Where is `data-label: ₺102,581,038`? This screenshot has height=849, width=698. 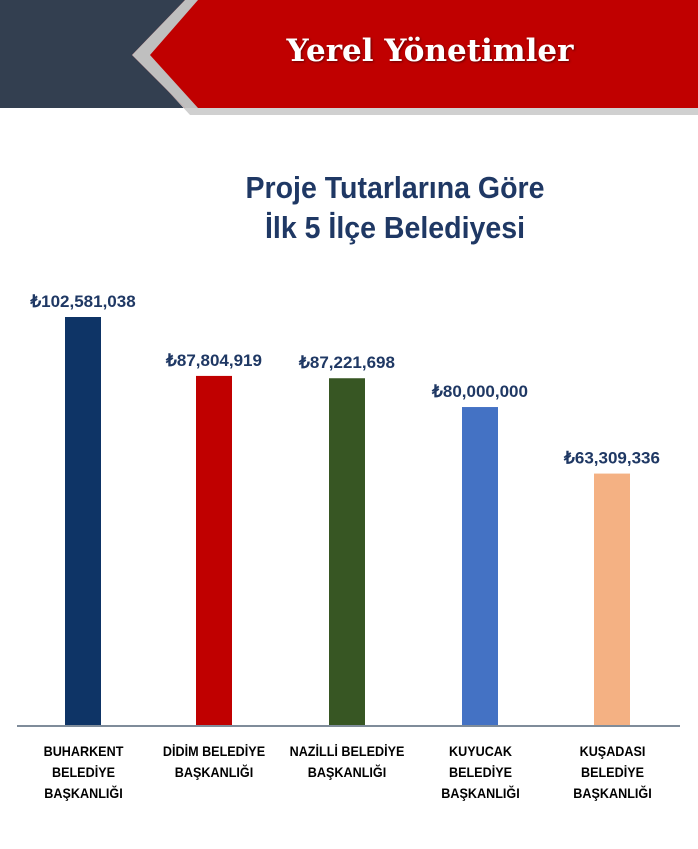 data-label: ₺102,581,038 is located at coordinates (82, 301).